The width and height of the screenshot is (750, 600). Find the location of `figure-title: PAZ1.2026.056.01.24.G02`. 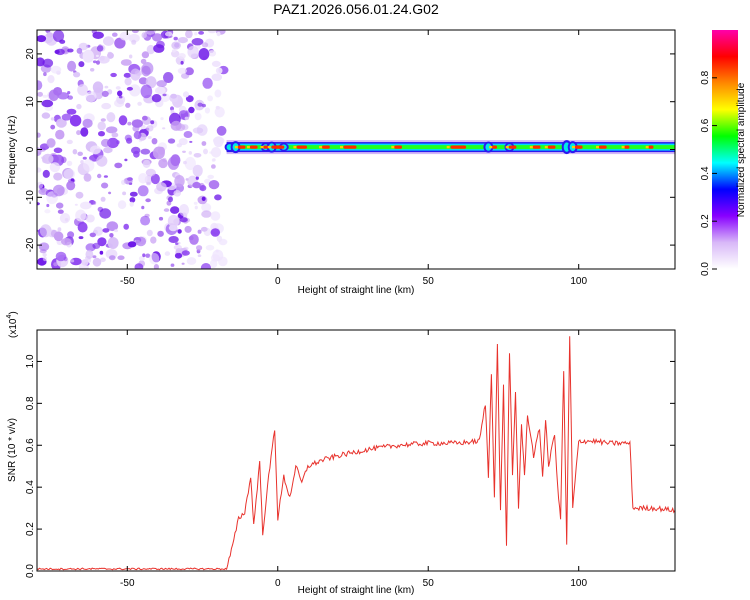

figure-title: PAZ1.2026.056.01.24.G02 is located at coordinates (356, 9).